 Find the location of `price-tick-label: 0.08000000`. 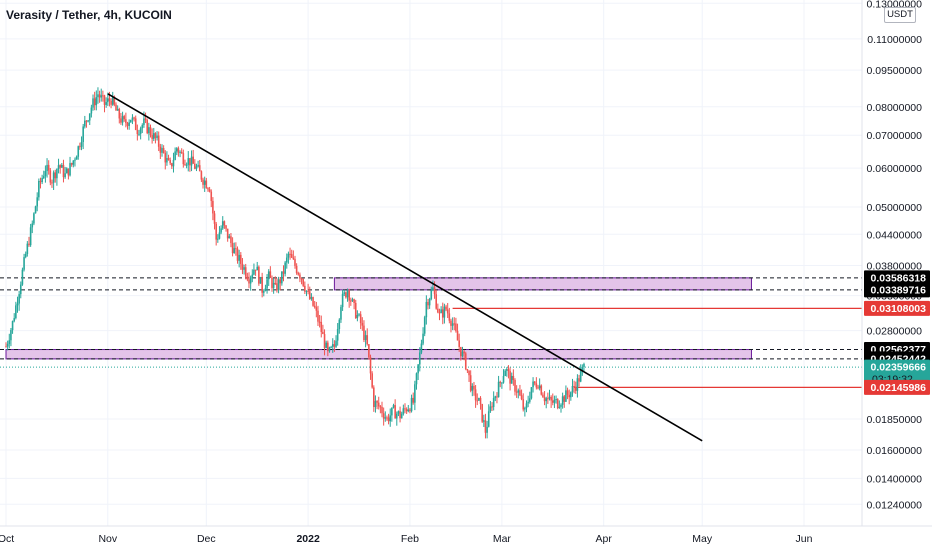

price-tick-label: 0.08000000 is located at coordinates (895, 108).